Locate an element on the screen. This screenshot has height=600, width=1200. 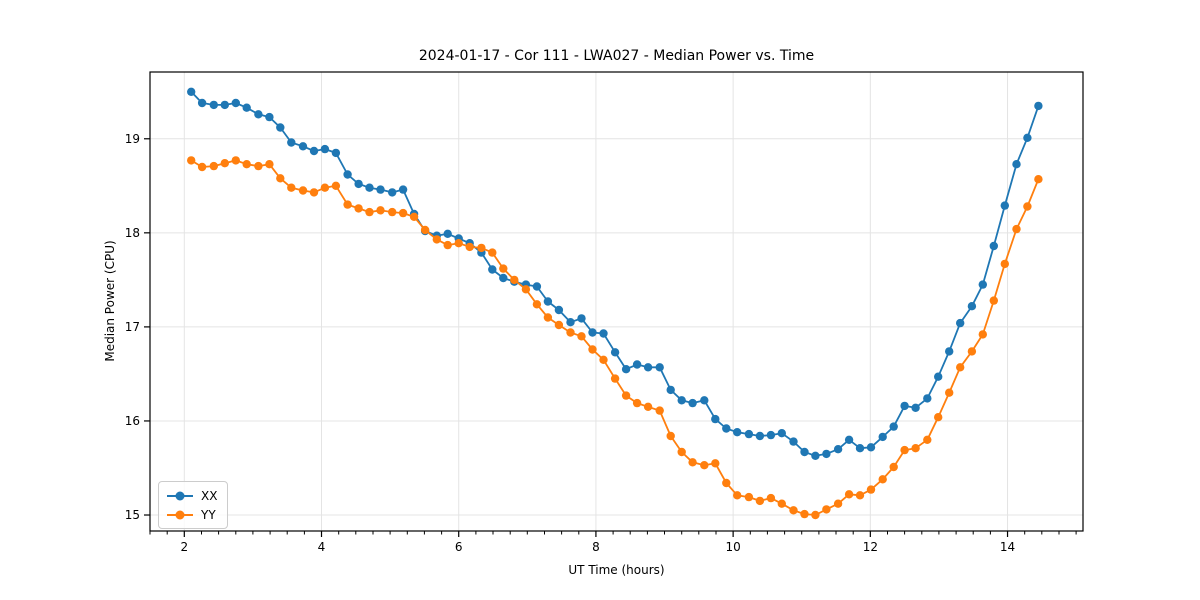
legend-line-marker-yy is located at coordinates (180, 514).